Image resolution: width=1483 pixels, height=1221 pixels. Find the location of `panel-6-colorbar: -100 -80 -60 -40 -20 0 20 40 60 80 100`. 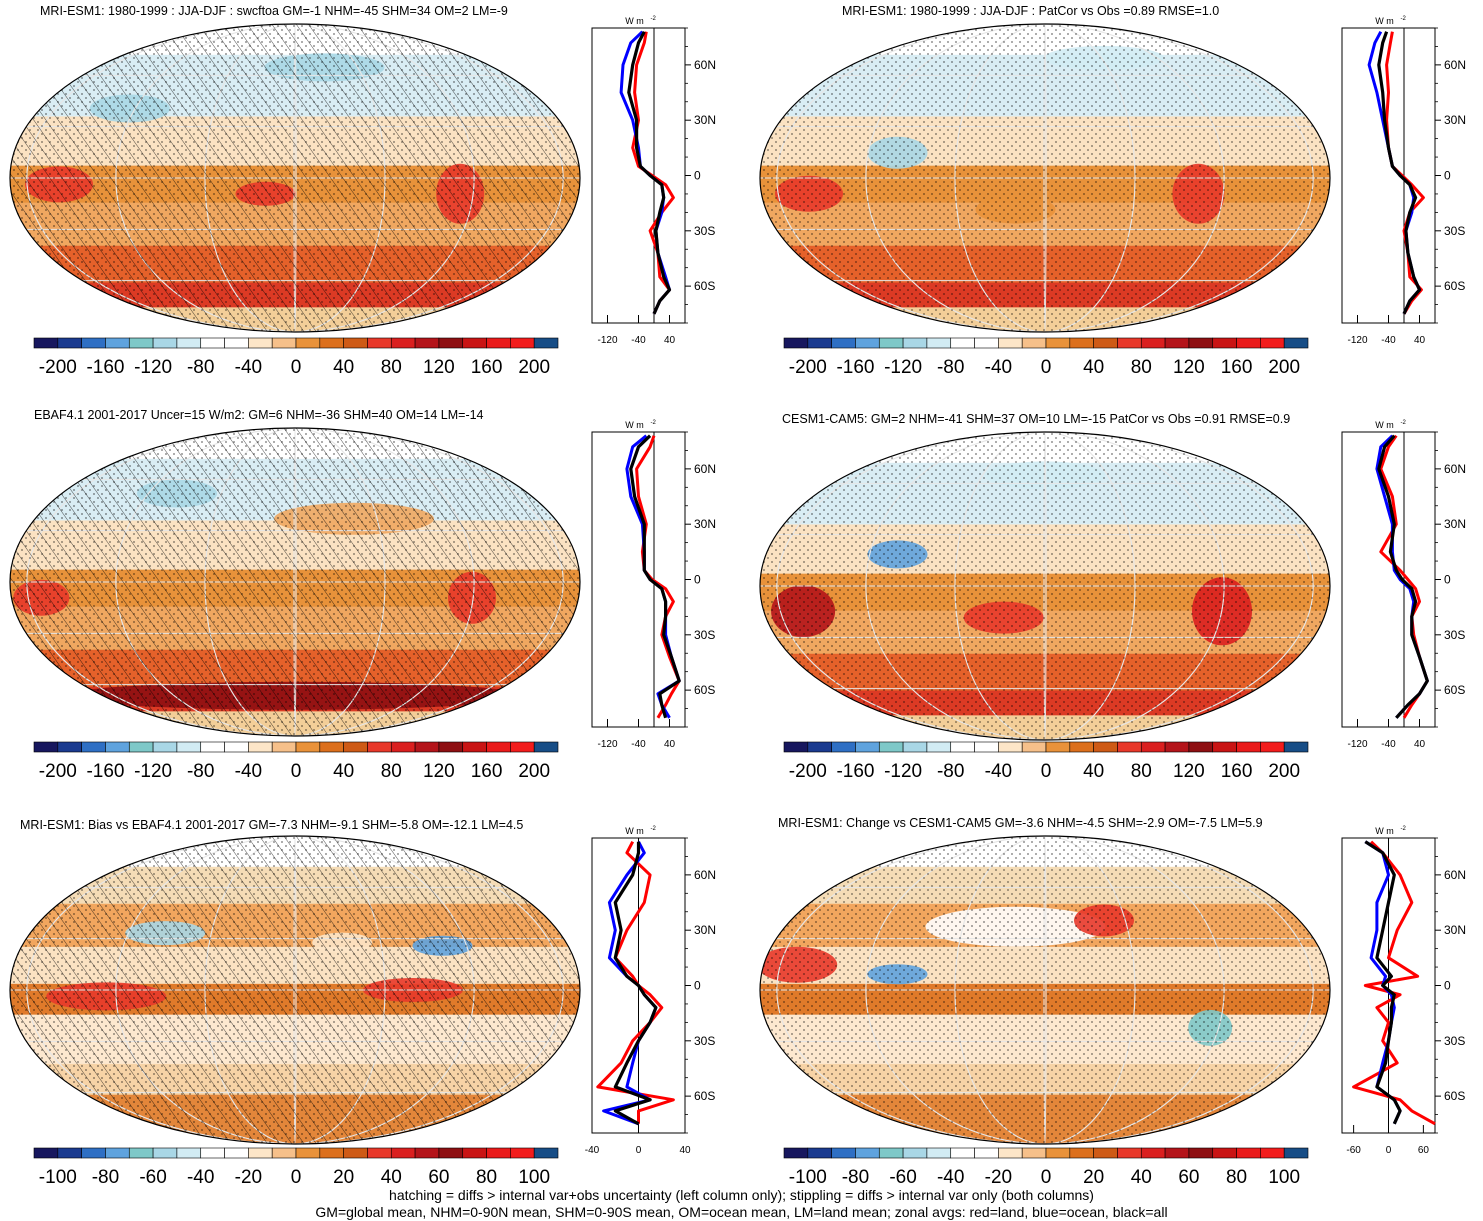

panel-6-colorbar: -100 -80 -60 -40 -20 0 20 40 60 80 100 is located at coordinates (1046, 1167).